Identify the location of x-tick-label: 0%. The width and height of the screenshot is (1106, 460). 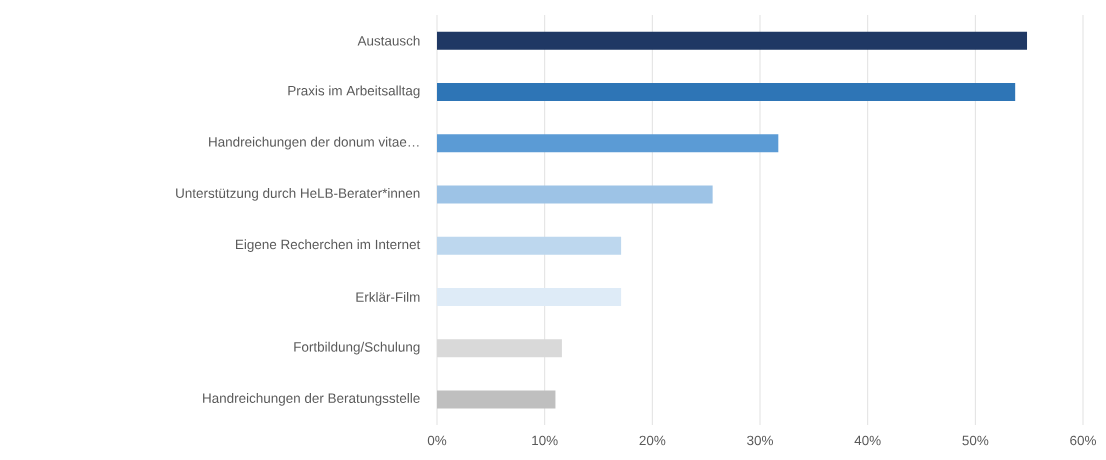
(437, 440).